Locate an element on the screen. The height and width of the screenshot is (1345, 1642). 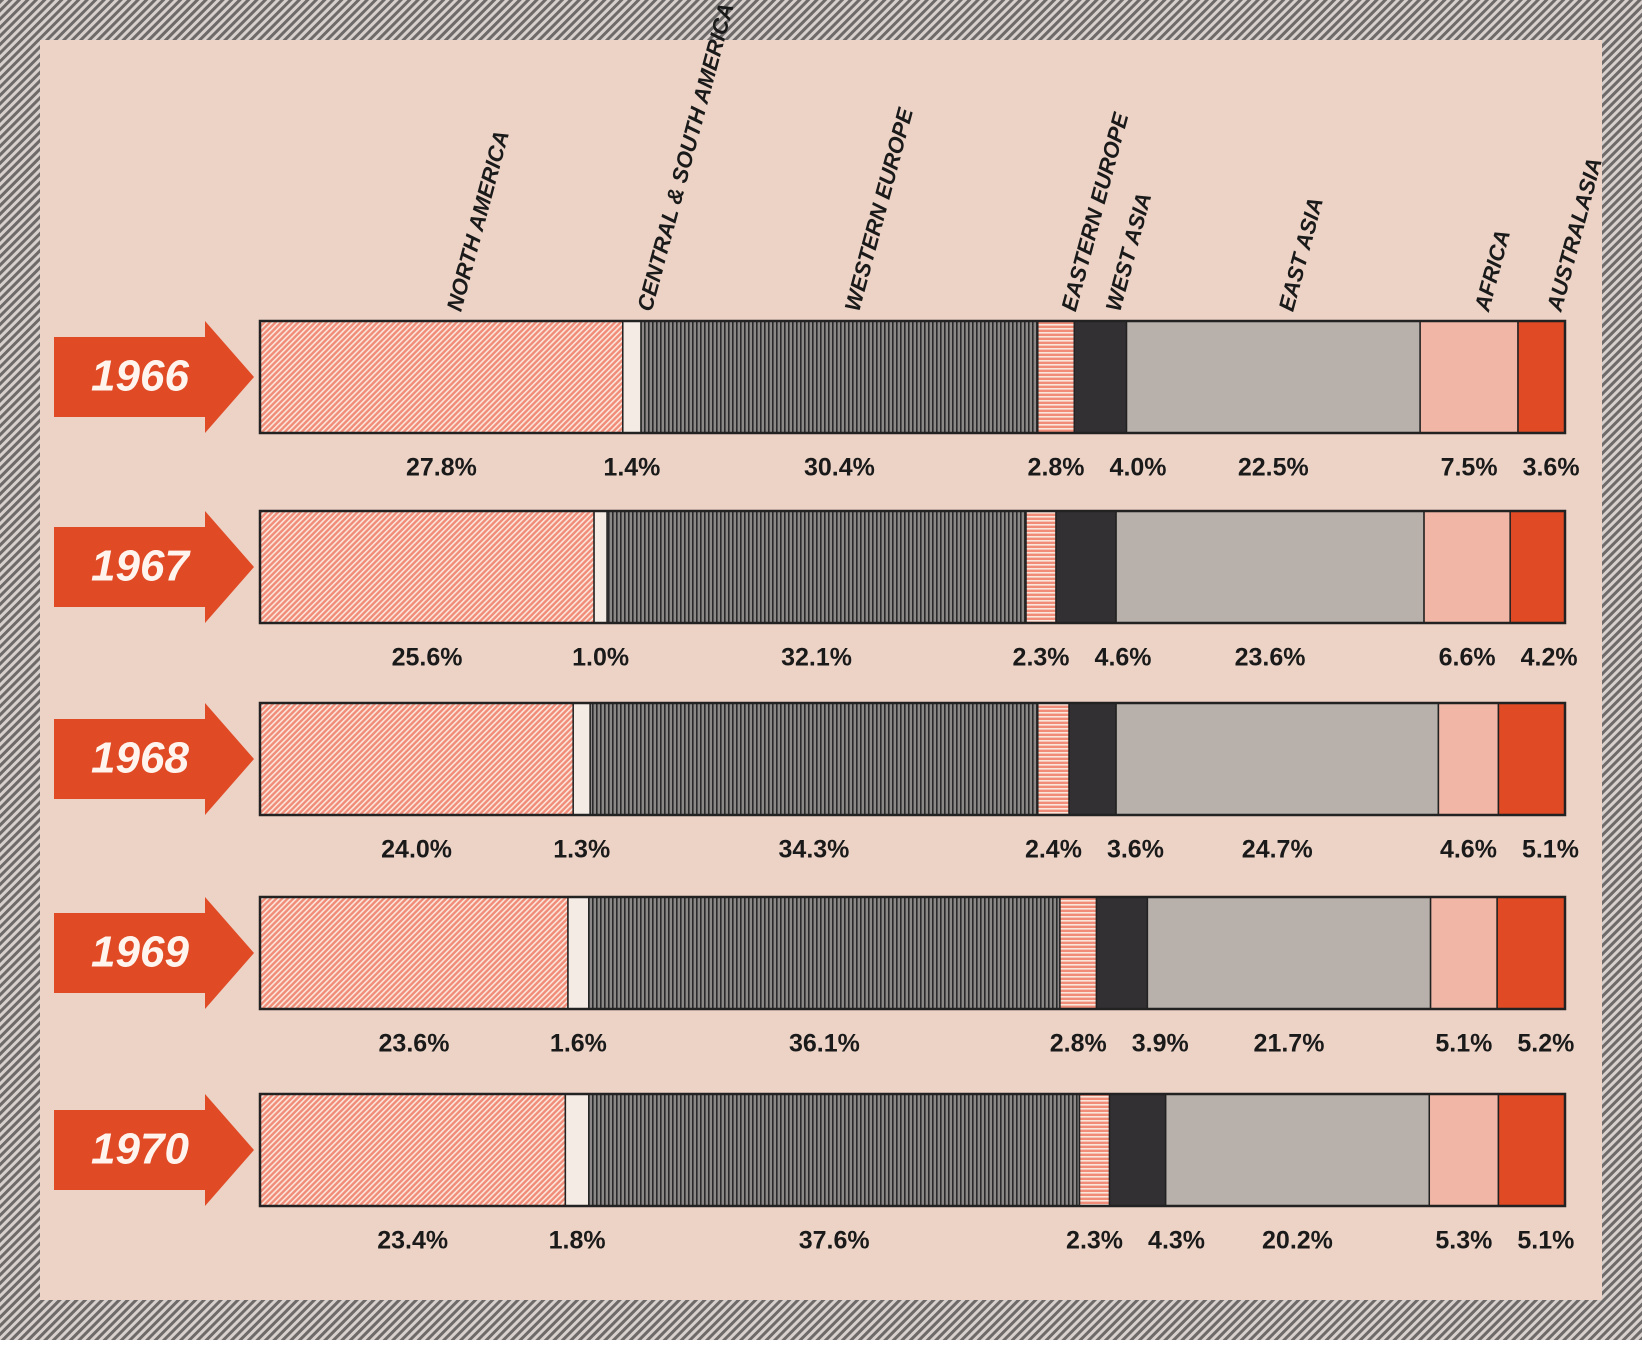
value-label: 1.4% is located at coordinates (631, 468).